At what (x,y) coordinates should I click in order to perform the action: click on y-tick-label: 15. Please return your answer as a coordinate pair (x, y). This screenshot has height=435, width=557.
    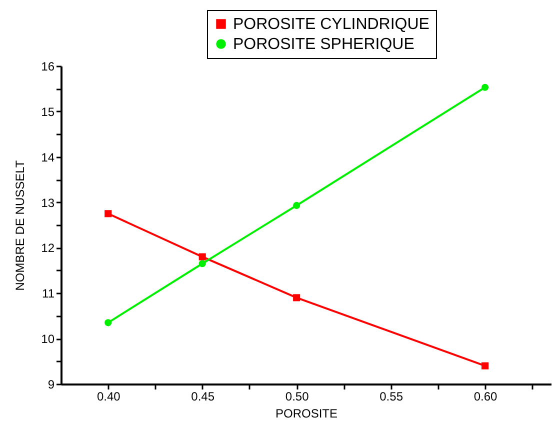
    Looking at the image, I should click on (48, 111).